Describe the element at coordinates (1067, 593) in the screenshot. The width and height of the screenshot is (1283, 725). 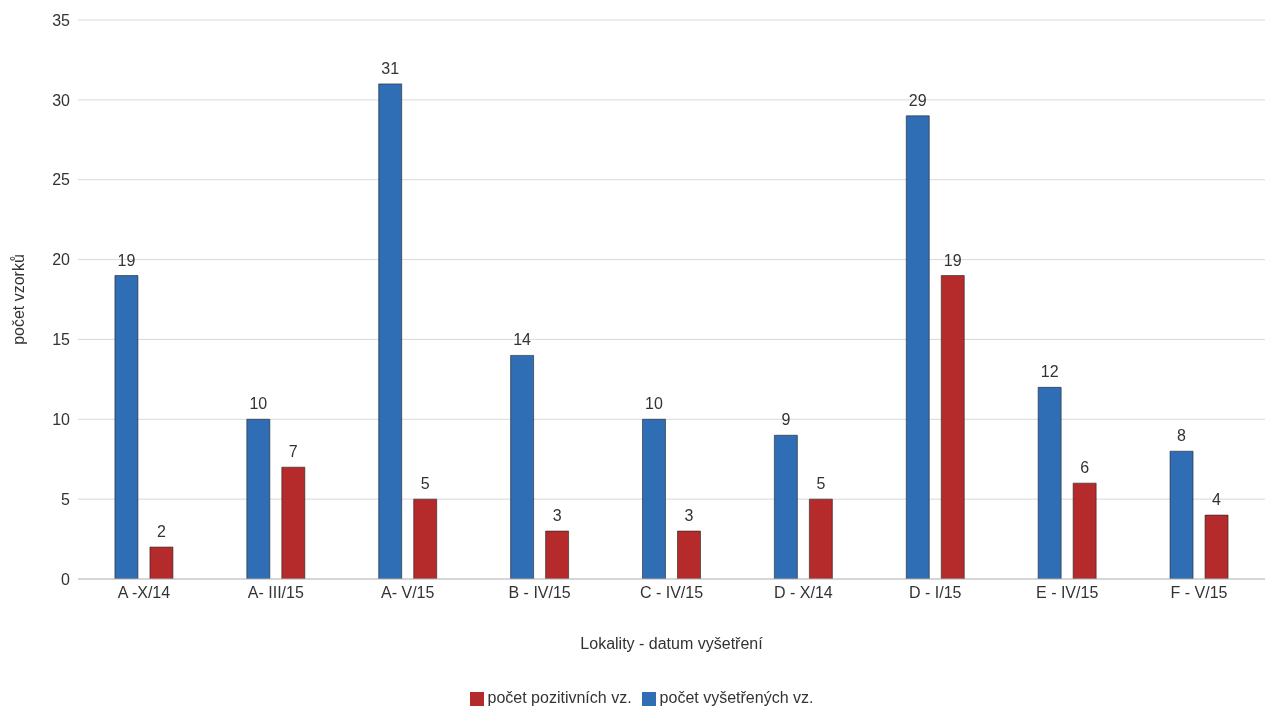
I see `x-tick-label: E - IV/15` at that location.